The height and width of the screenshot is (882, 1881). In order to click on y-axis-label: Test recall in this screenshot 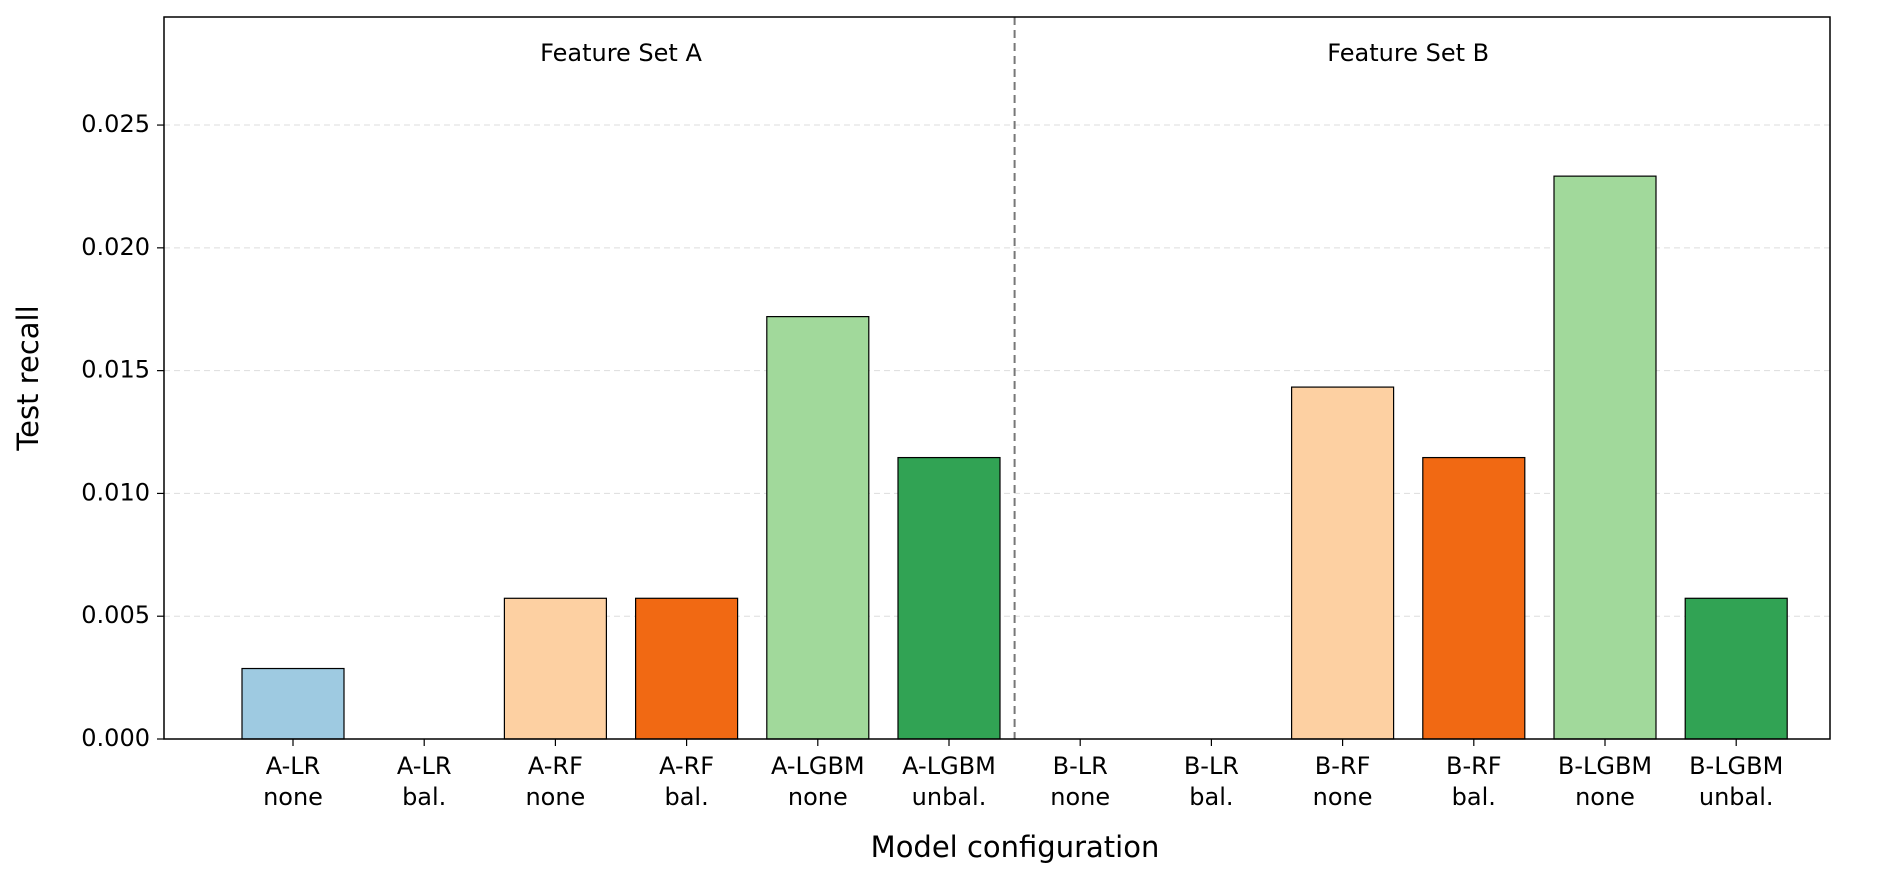, I will do `click(28, 378)`.